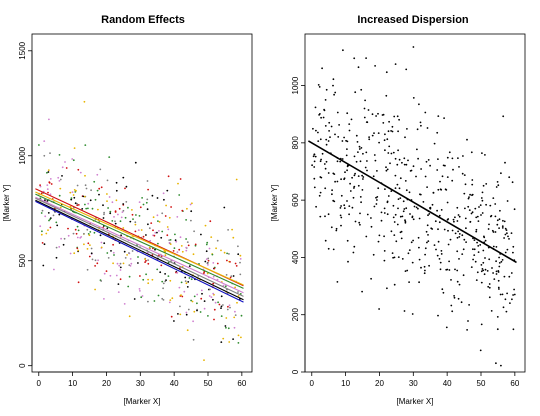 The image size is (540, 416). I want to click on x-tick-label: 10, so click(72, 383).